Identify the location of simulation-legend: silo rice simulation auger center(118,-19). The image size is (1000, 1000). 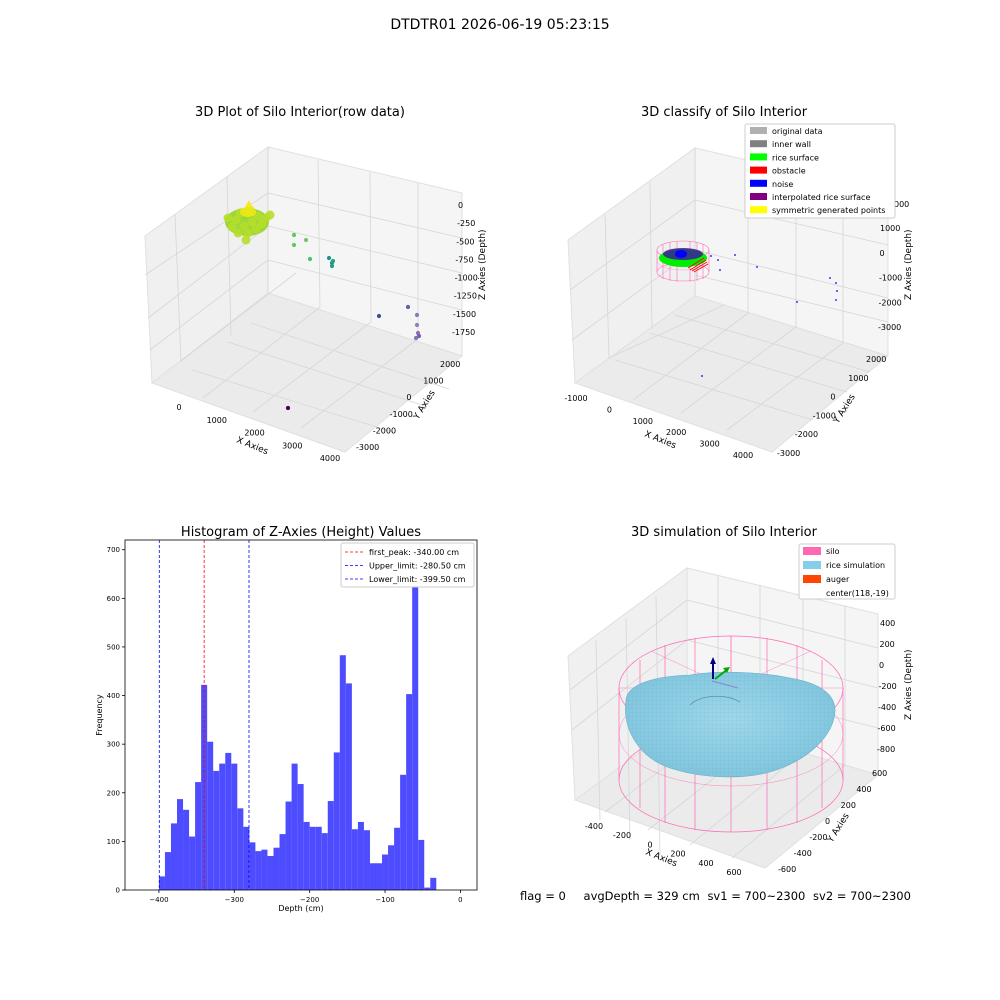
(847, 571).